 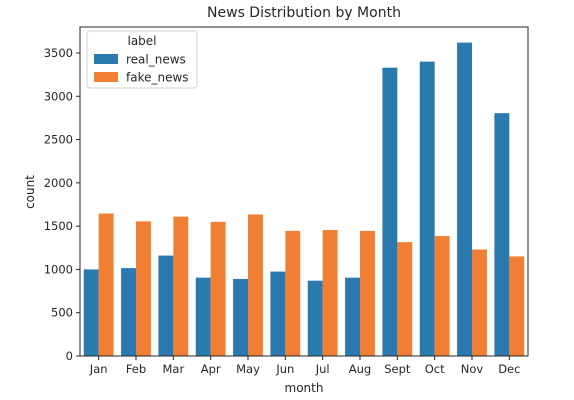 What do you see at coordinates (58, 269) in the screenshot?
I see `y-tick-label: 1000` at bounding box center [58, 269].